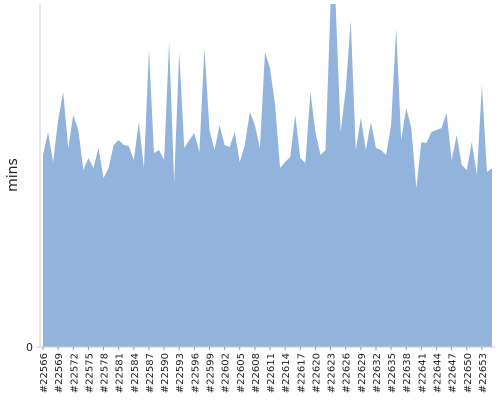  I want to click on y-axis-label: mins, so click(13, 175).